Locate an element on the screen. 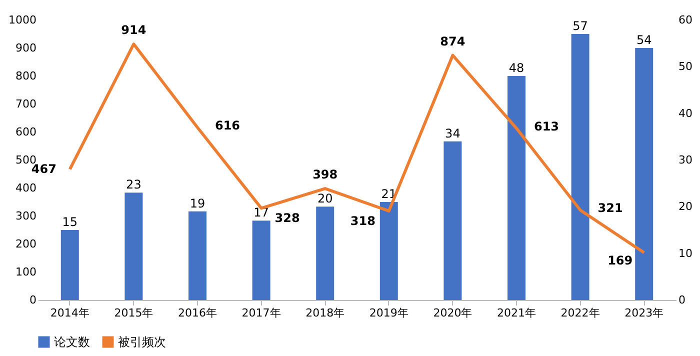 This screenshot has width=700, height=356. data-label: 328 is located at coordinates (287, 218).